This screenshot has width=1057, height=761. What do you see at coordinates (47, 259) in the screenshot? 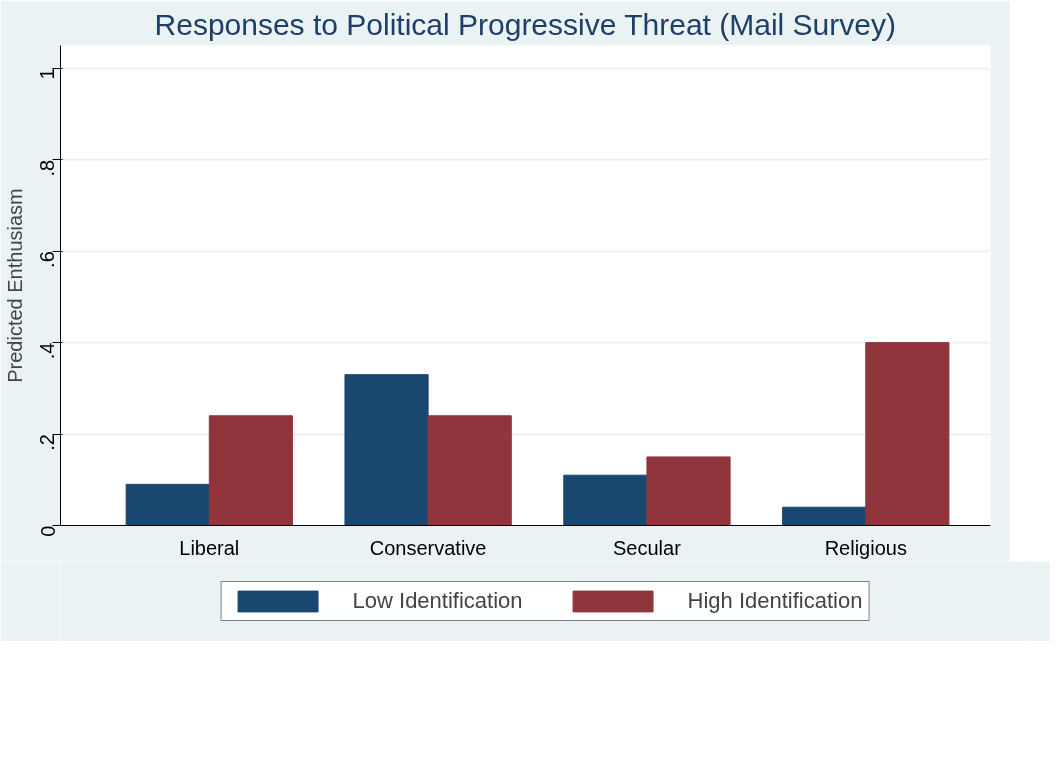
I see `y-tick-label: .6` at bounding box center [47, 259].